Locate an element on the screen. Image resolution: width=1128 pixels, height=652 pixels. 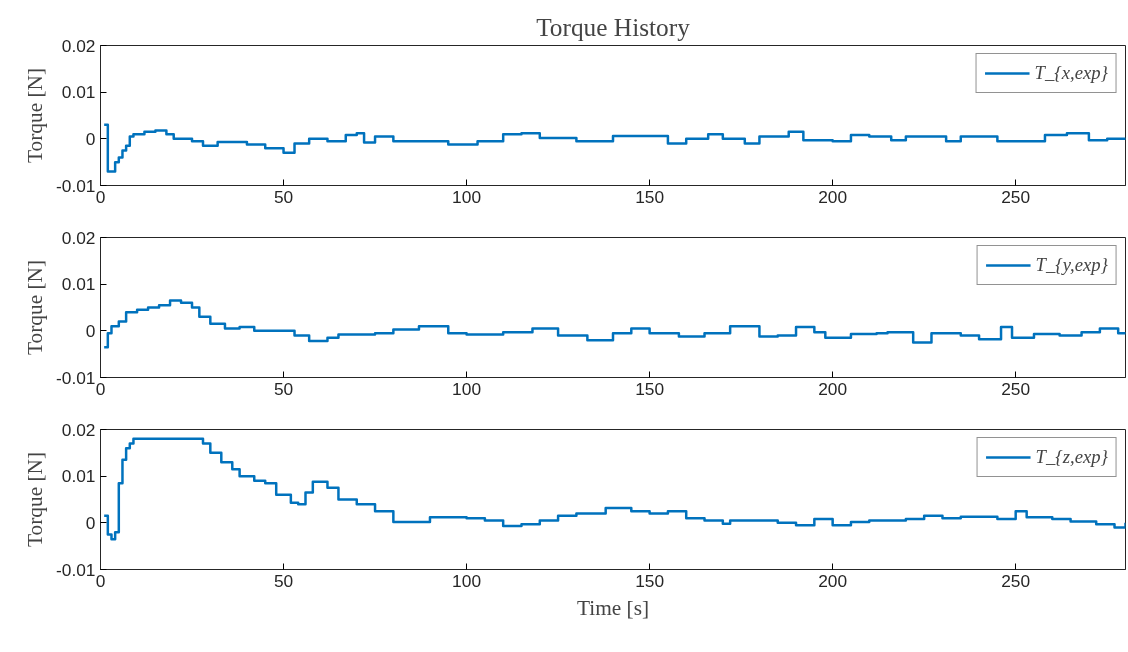
legend-label: T_{y,exp} is located at coordinates (1071, 265).